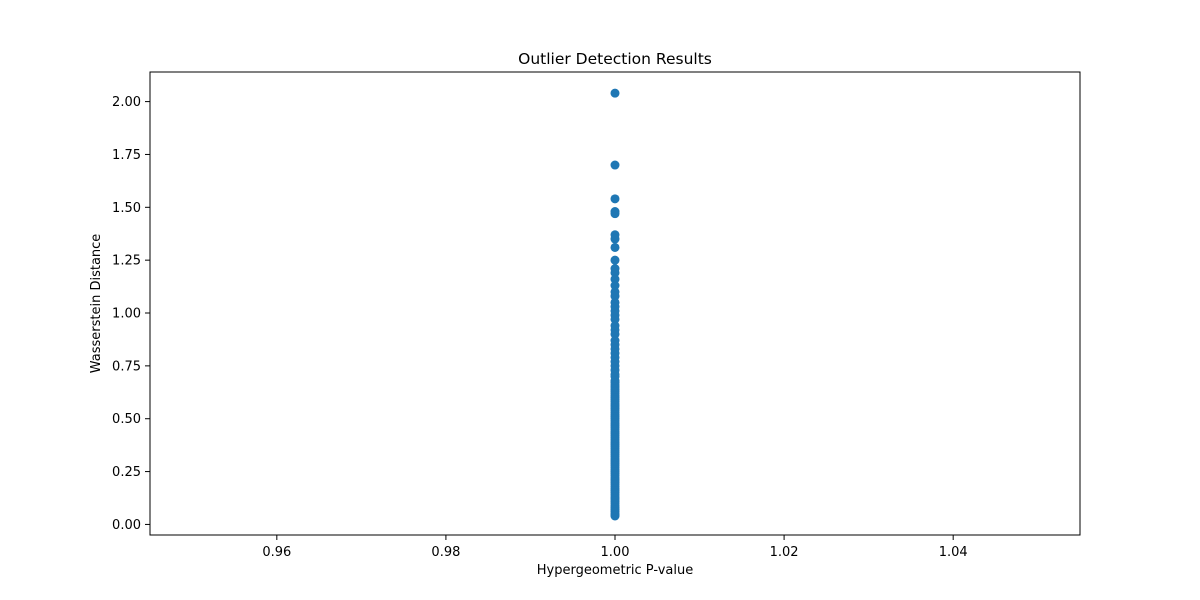  Describe the element at coordinates (126, 419) in the screenshot. I see `y-tick-label: 0.50` at that location.